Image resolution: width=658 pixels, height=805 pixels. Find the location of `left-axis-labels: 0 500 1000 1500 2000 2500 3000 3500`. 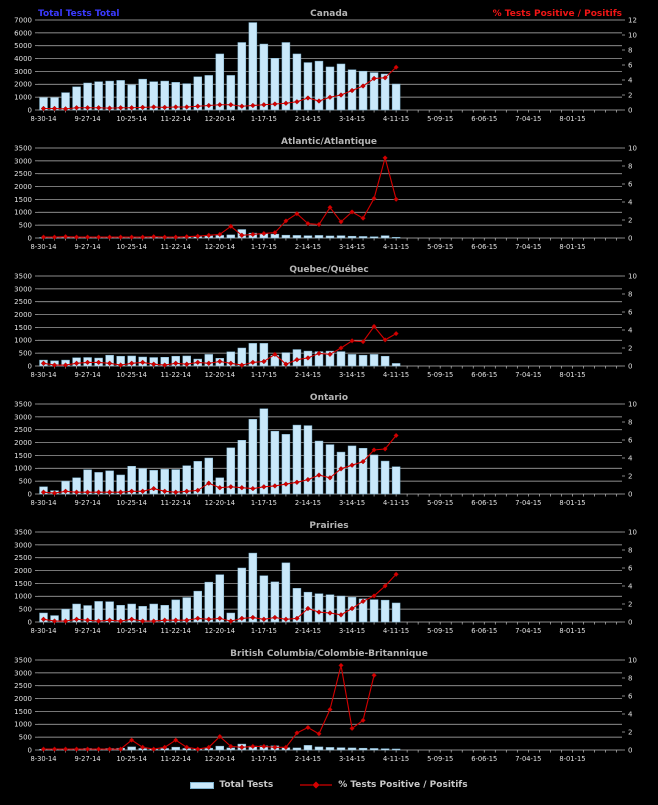

left-axis-labels: 0 500 1000 1500 2000 2500 3000 3500 is located at coordinates (23, 577).